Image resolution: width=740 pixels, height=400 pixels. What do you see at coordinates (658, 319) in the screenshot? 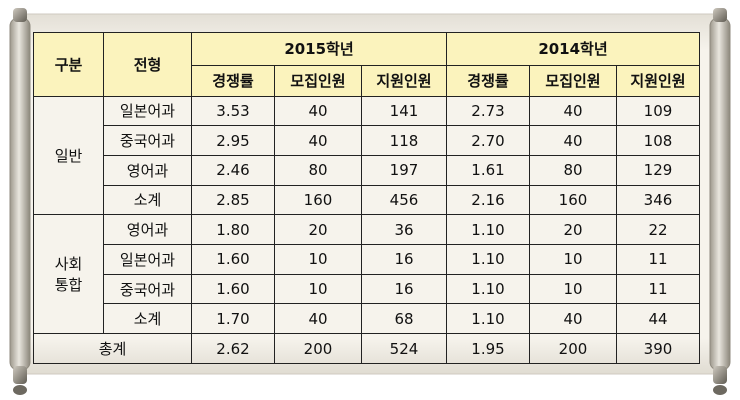
I see `applicants-2014: 44` at bounding box center [658, 319].